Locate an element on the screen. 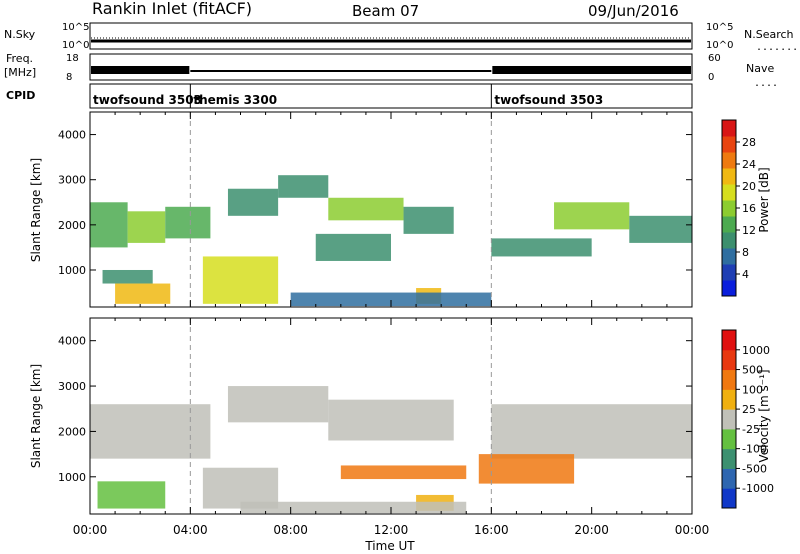 The width and height of the screenshot is (800, 554). velocity-colorbar-ticklabel-0: 1000 is located at coordinates (756, 350).